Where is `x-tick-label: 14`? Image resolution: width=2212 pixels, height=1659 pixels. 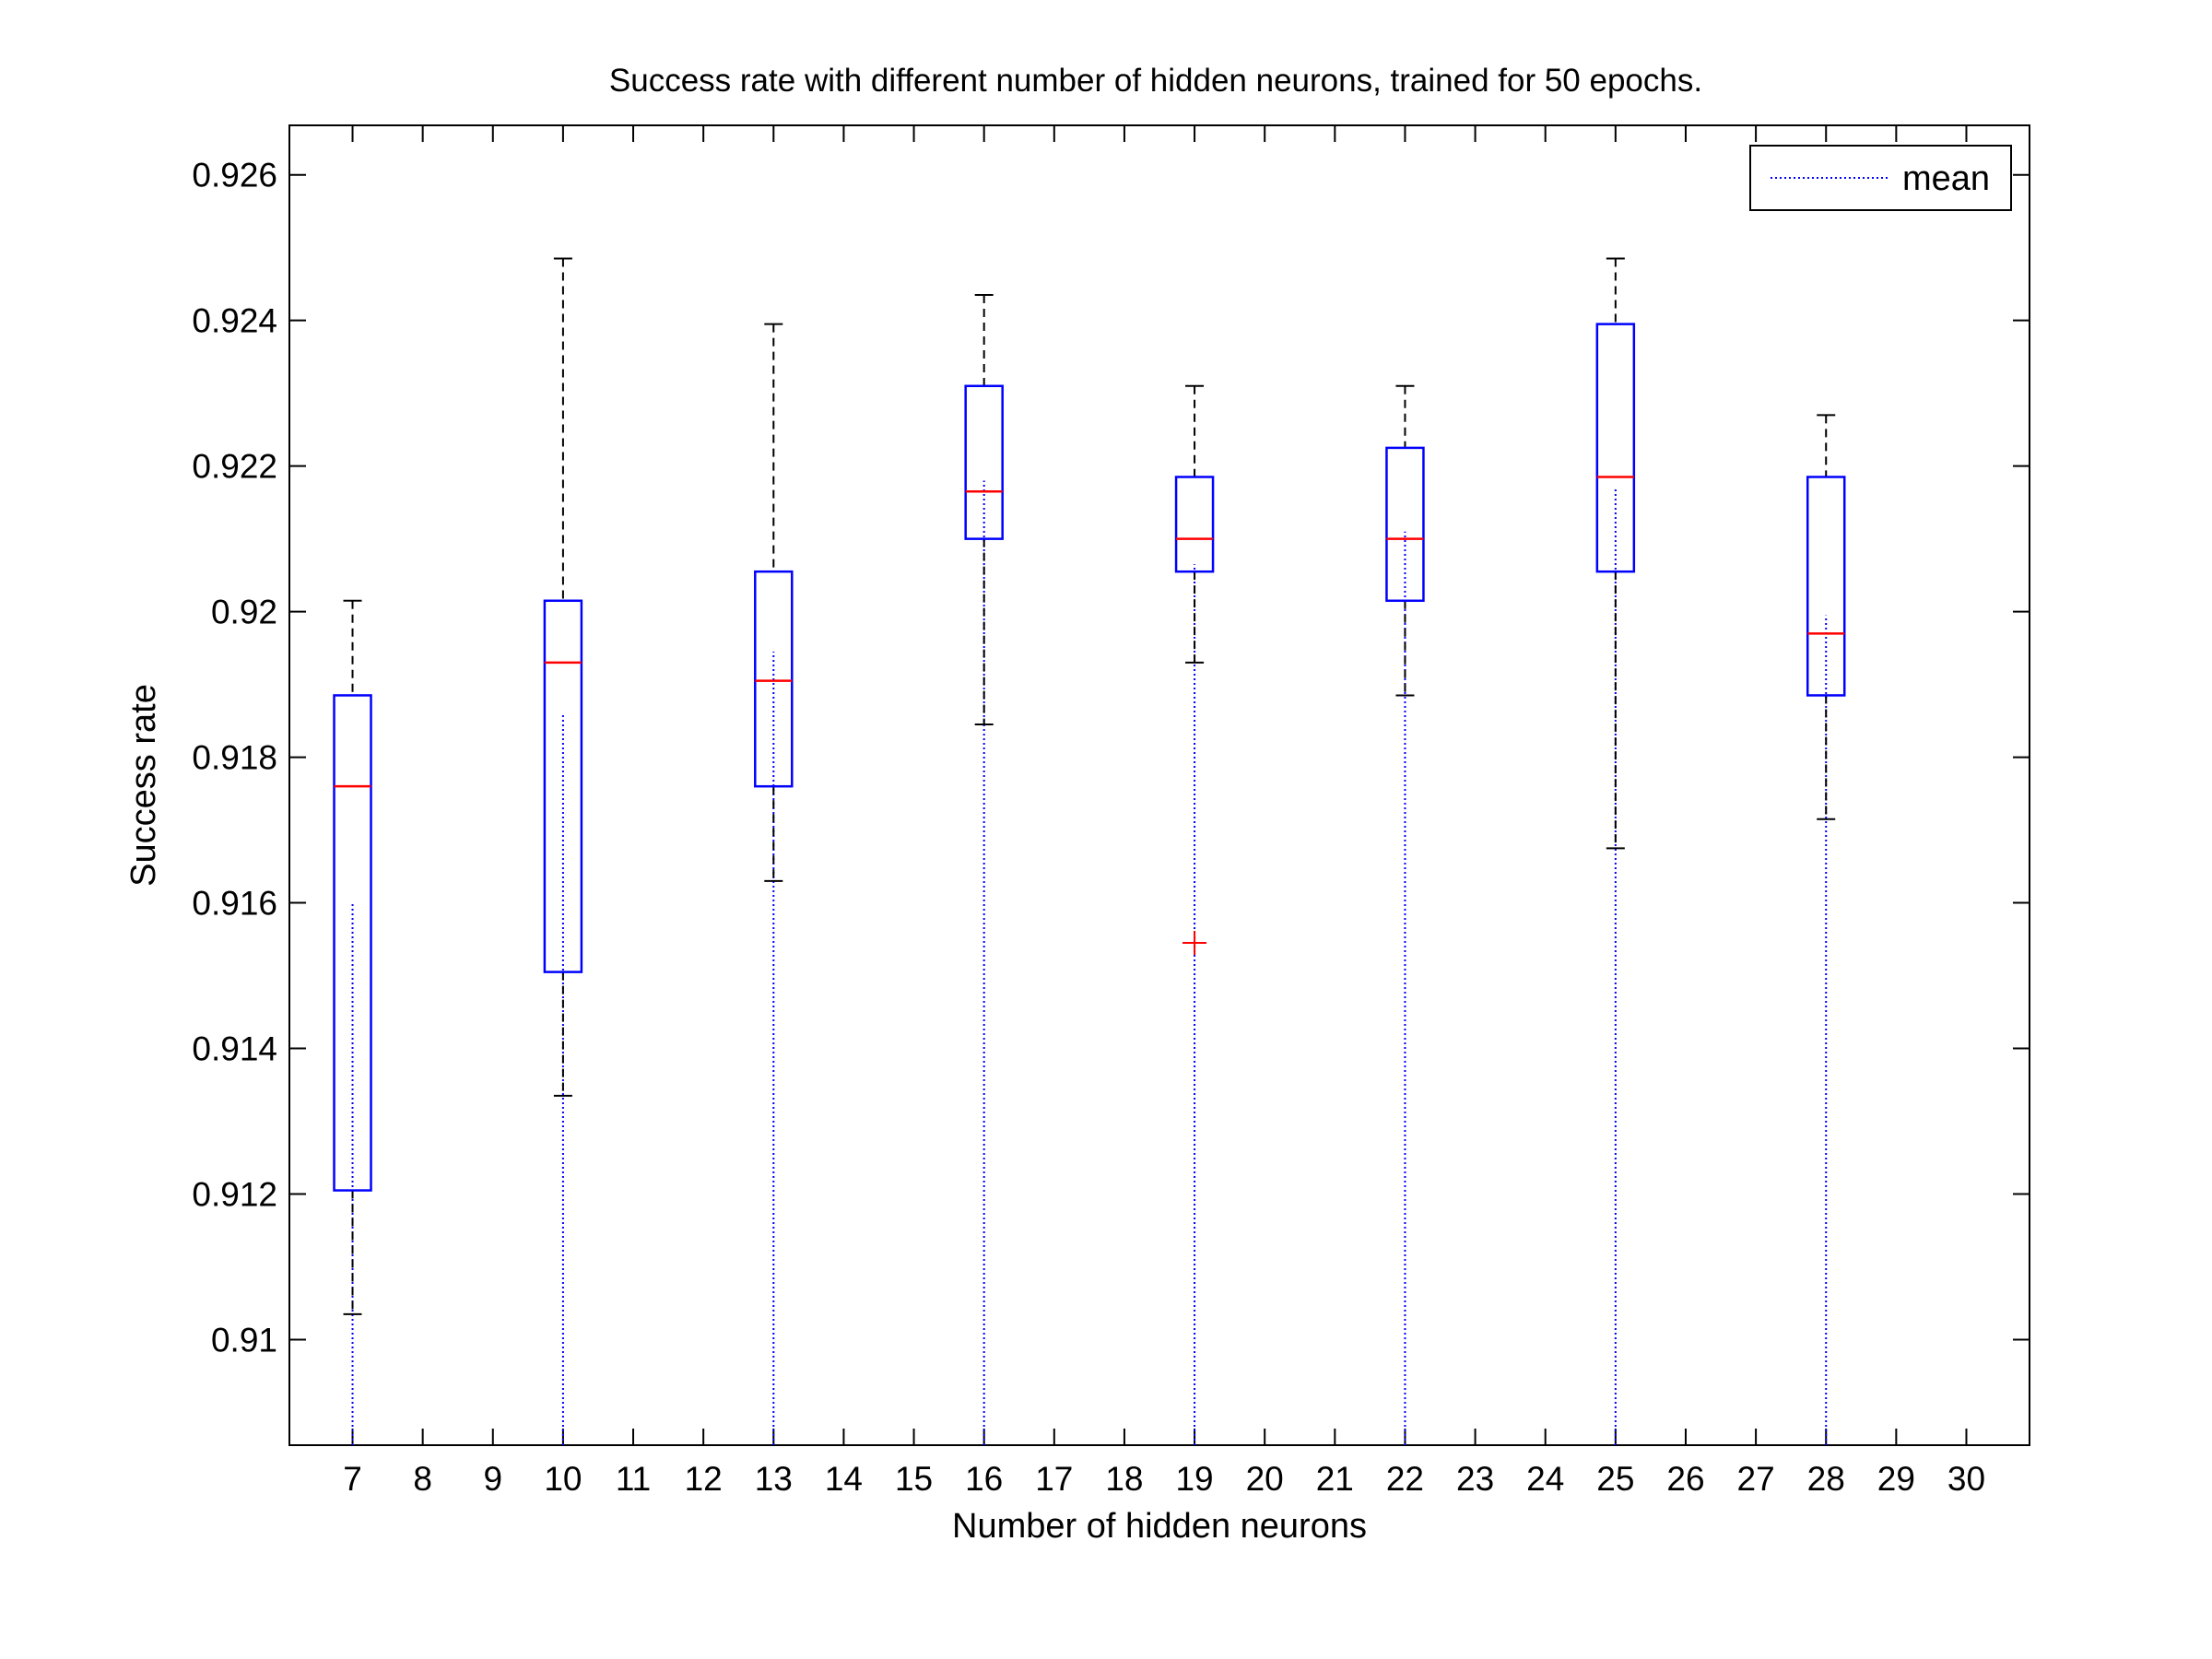 x-tick-label: 14 is located at coordinates (844, 1479).